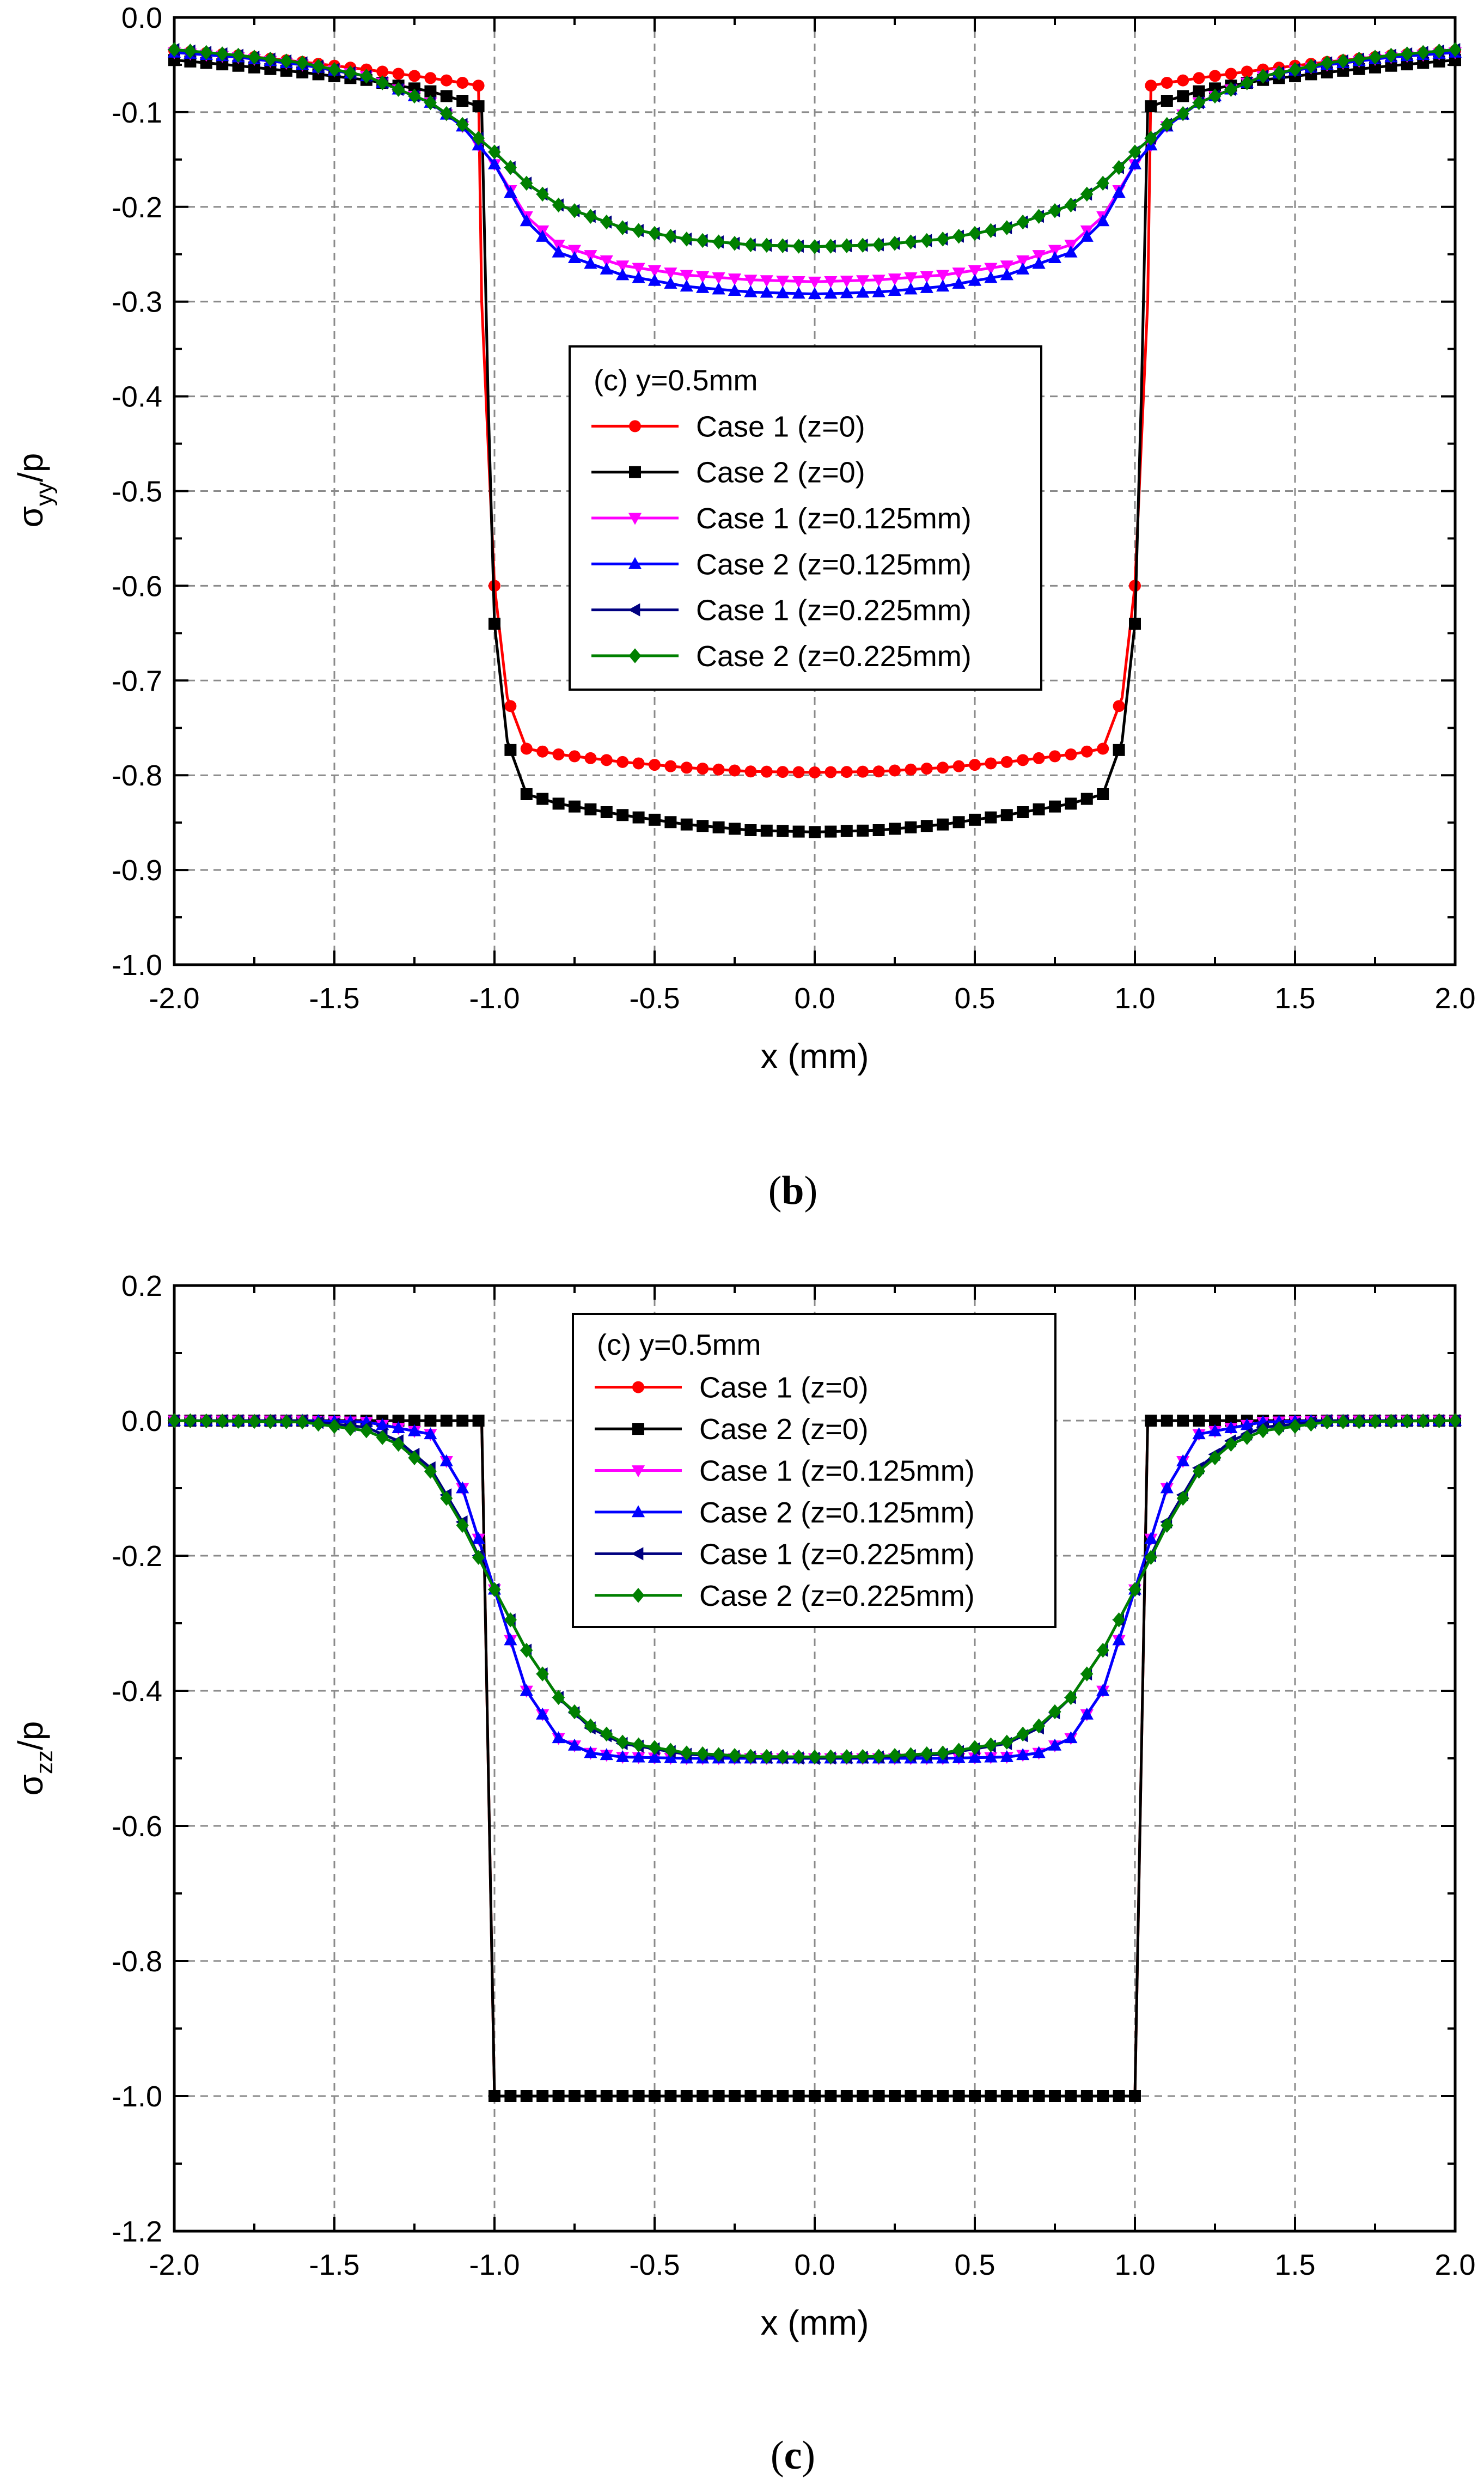 This screenshot has height=2485, width=1484. Describe the element at coordinates (837, 1554) in the screenshot. I see `legend-entry: Case 1 (z=0.225mm)` at that location.